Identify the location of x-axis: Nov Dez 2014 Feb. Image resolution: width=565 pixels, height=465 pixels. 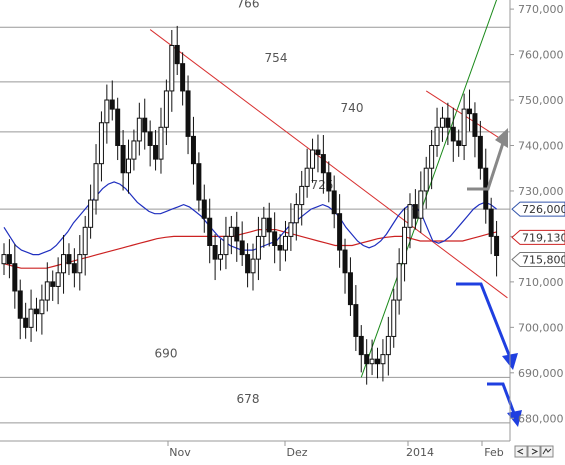
(255, 449).